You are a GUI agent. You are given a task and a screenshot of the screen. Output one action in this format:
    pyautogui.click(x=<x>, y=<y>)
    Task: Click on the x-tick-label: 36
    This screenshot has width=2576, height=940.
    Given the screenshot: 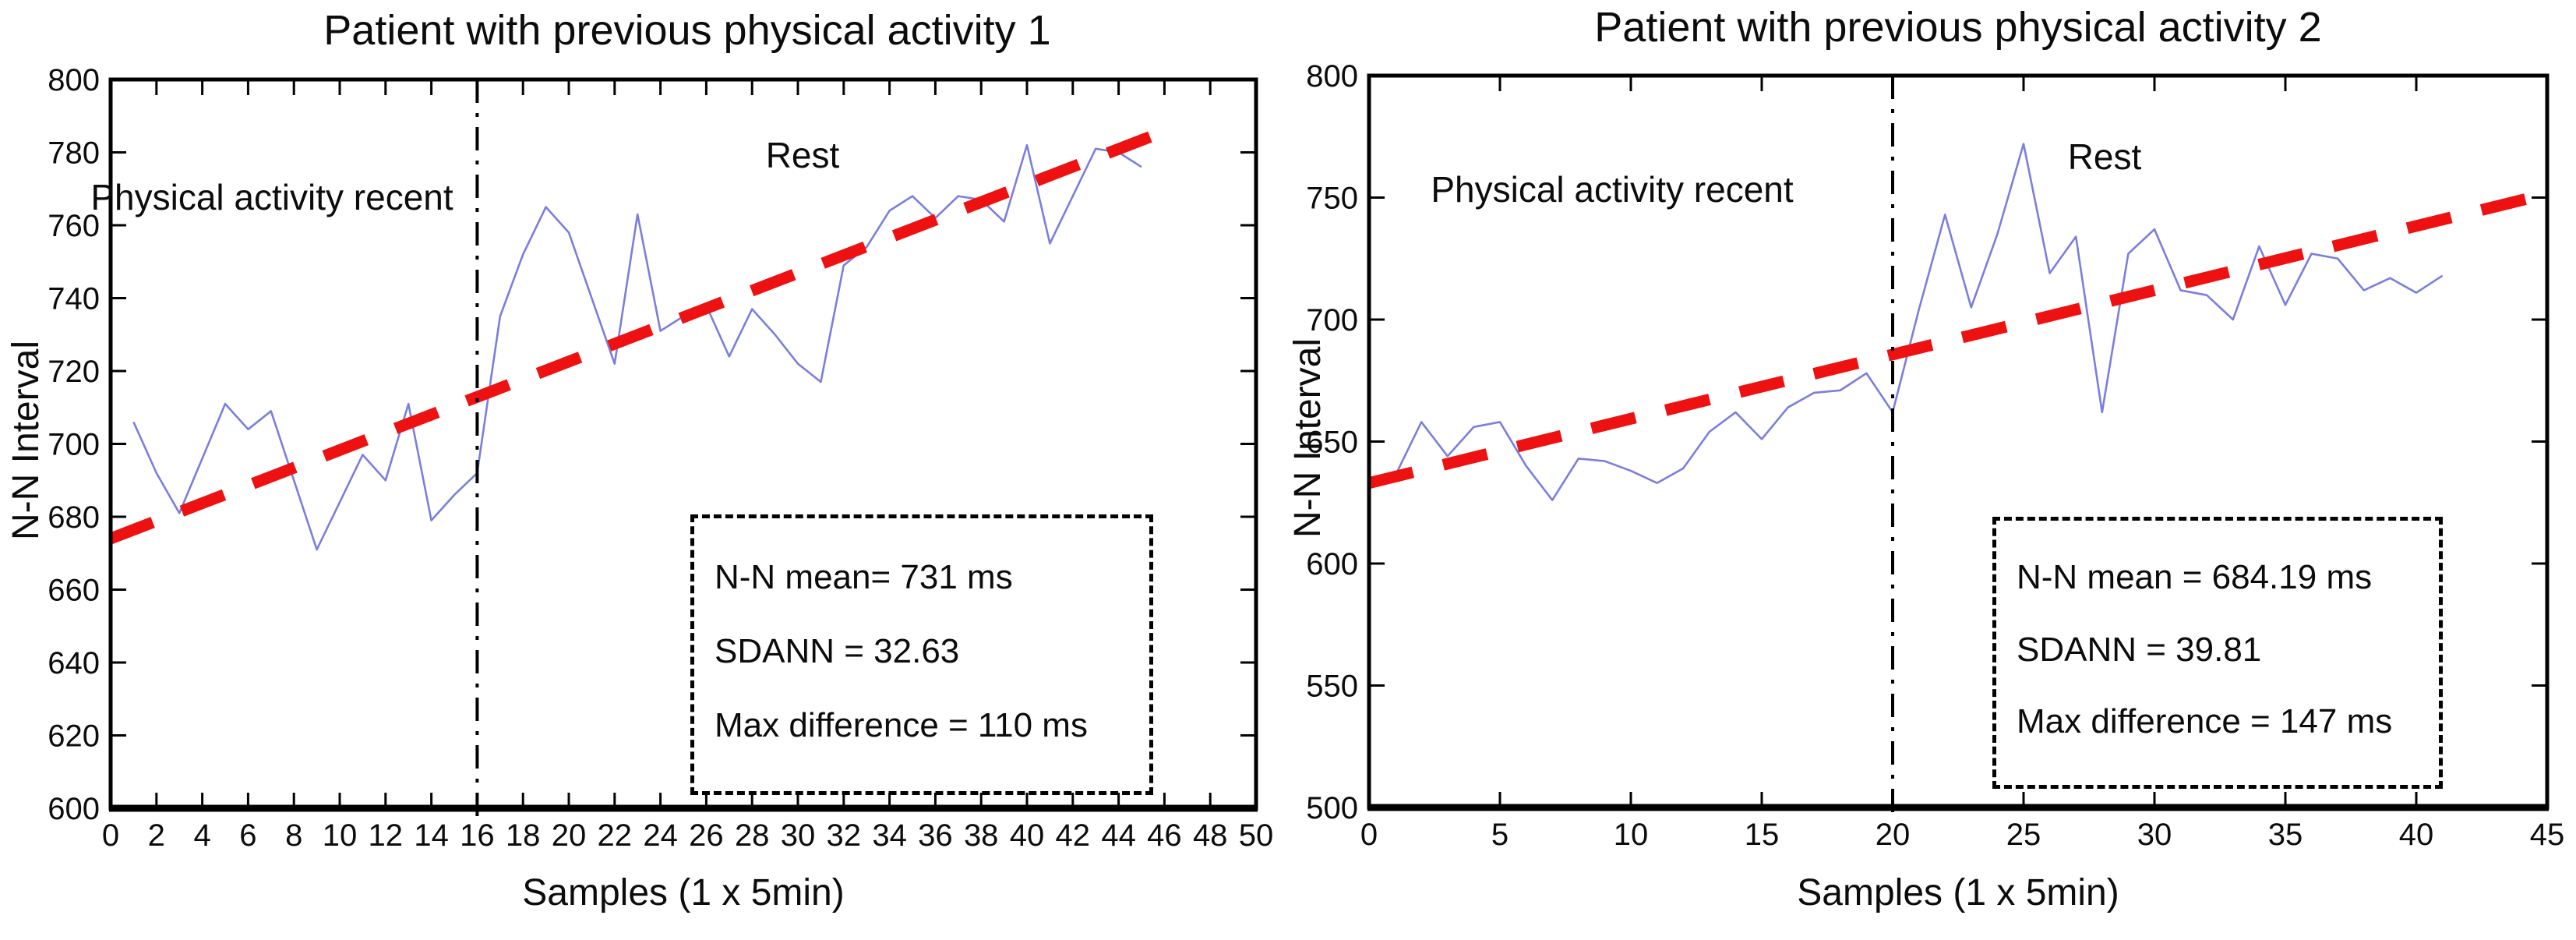 What is the action you would take?
    pyautogui.click(x=935, y=835)
    